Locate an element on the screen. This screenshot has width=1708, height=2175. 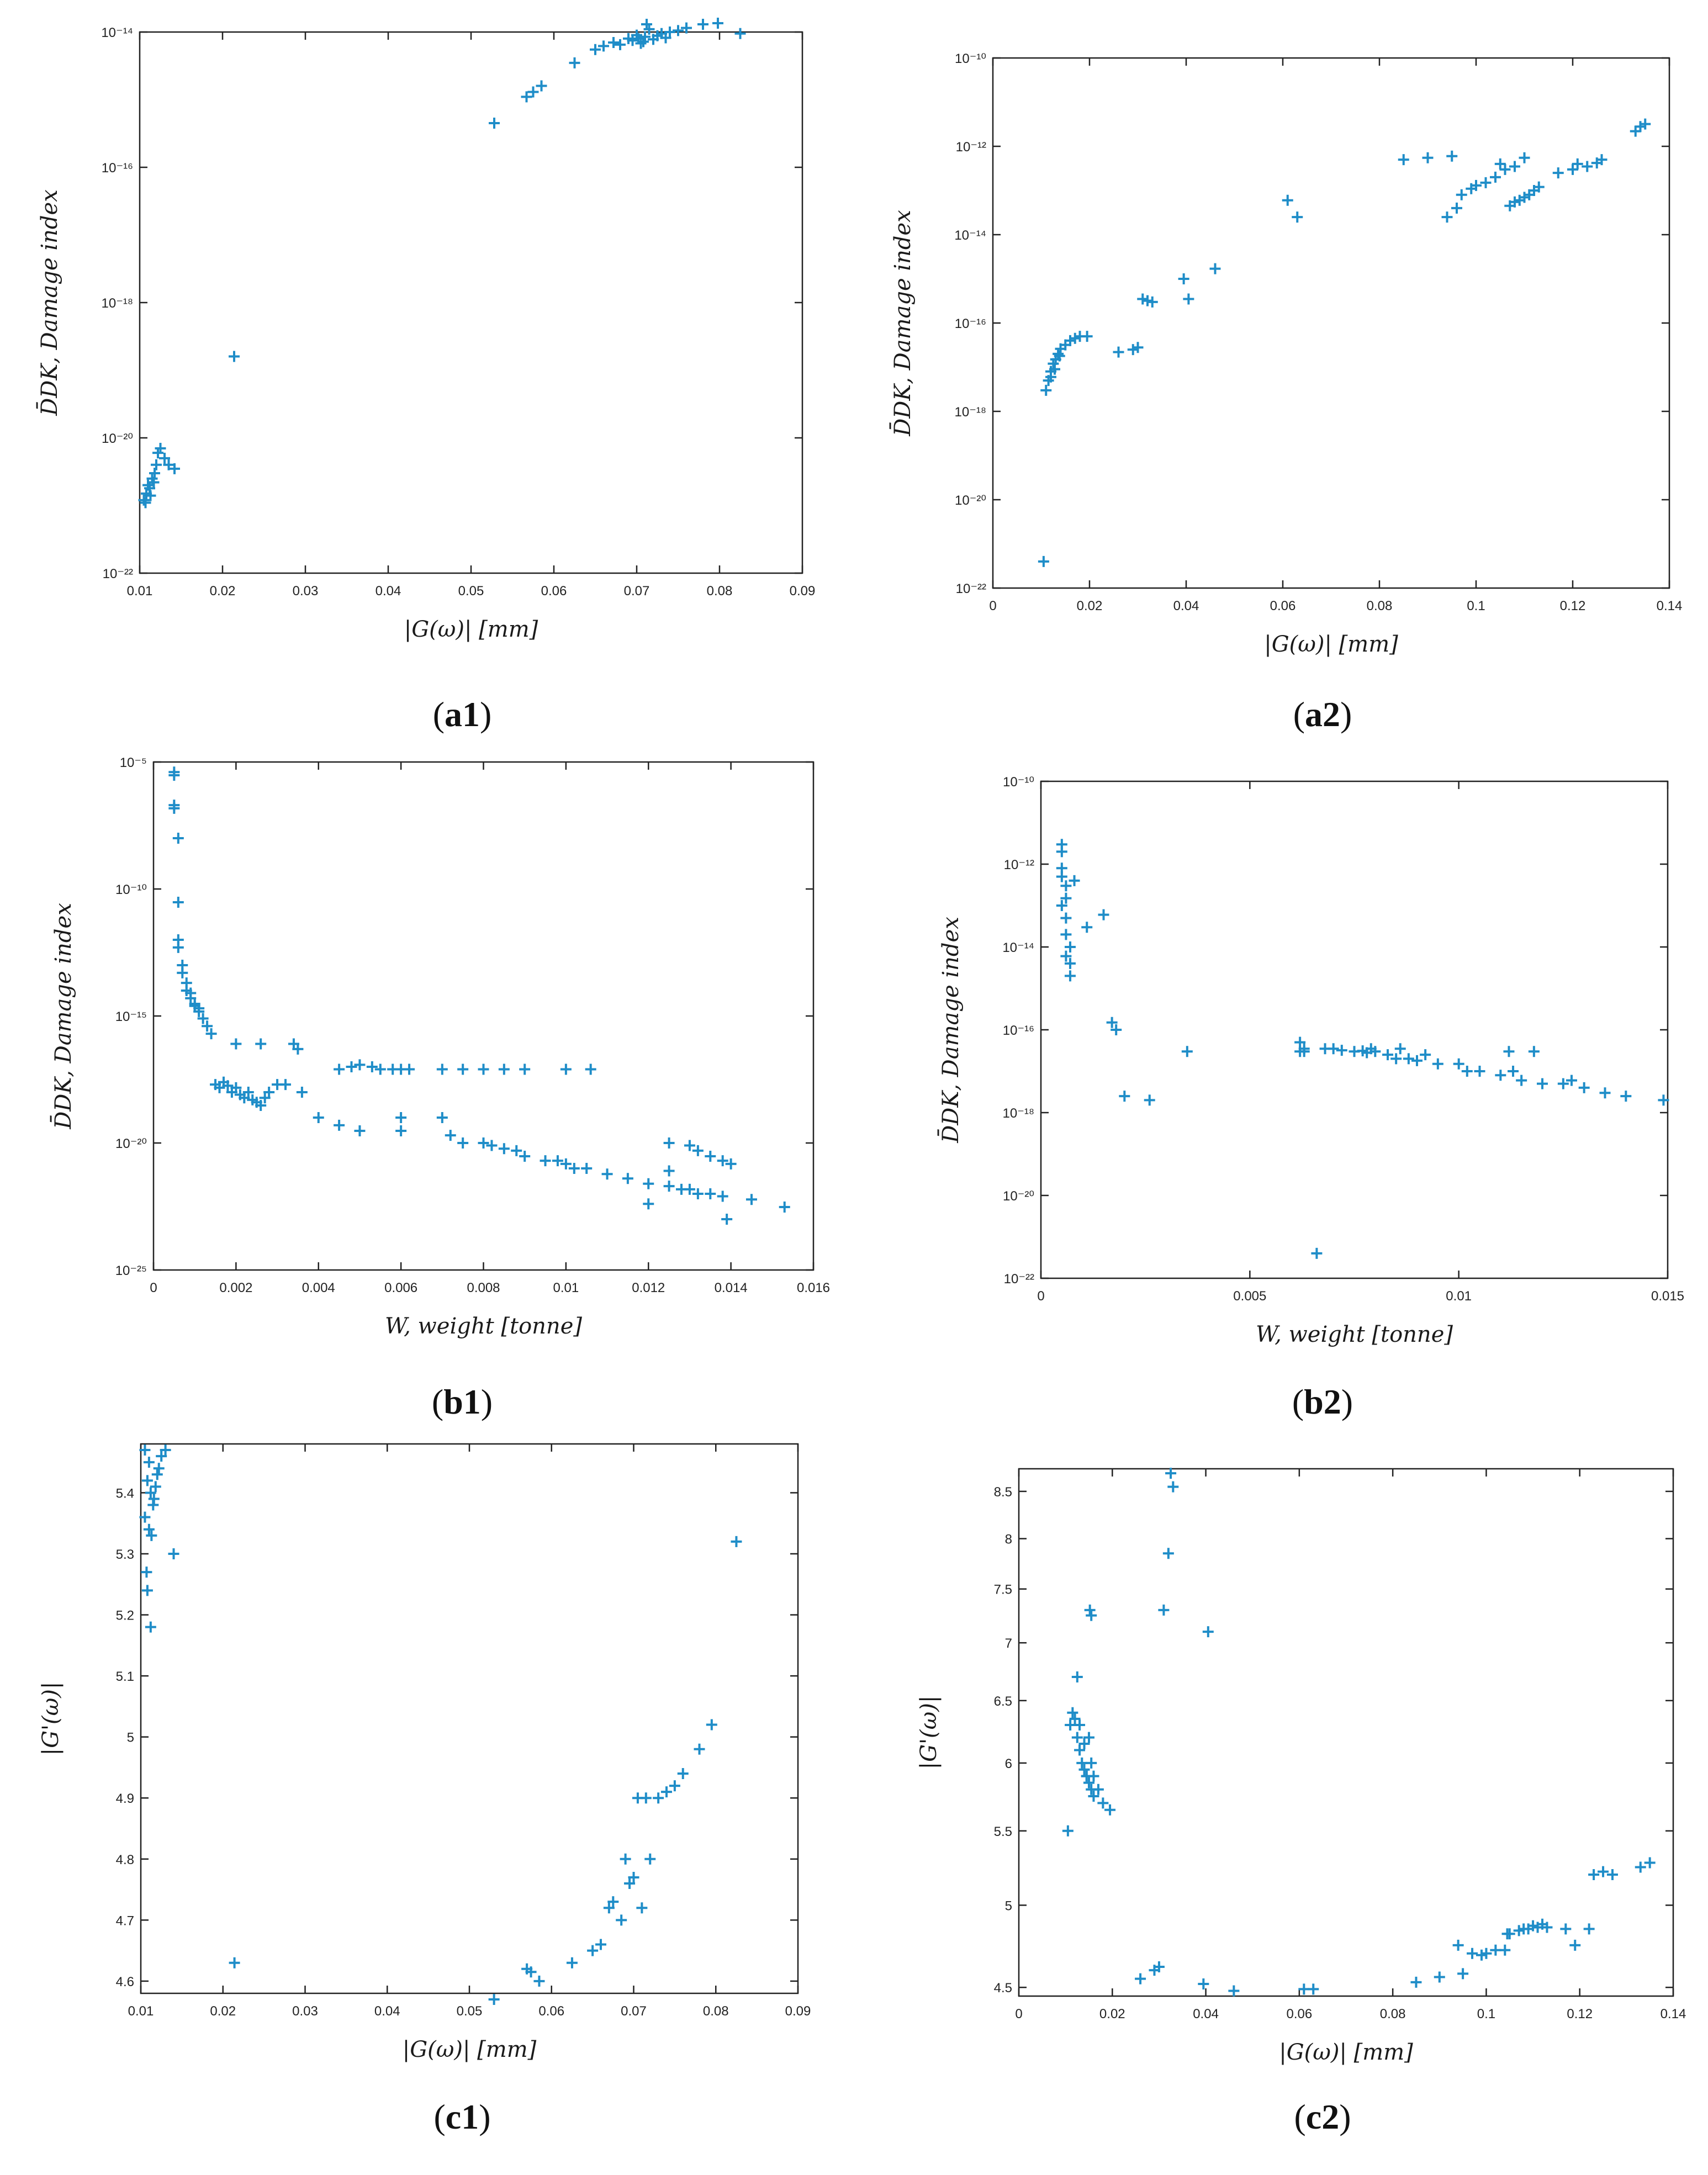
panel-caption-c2: (c2) is located at coordinates (1322, 2116).